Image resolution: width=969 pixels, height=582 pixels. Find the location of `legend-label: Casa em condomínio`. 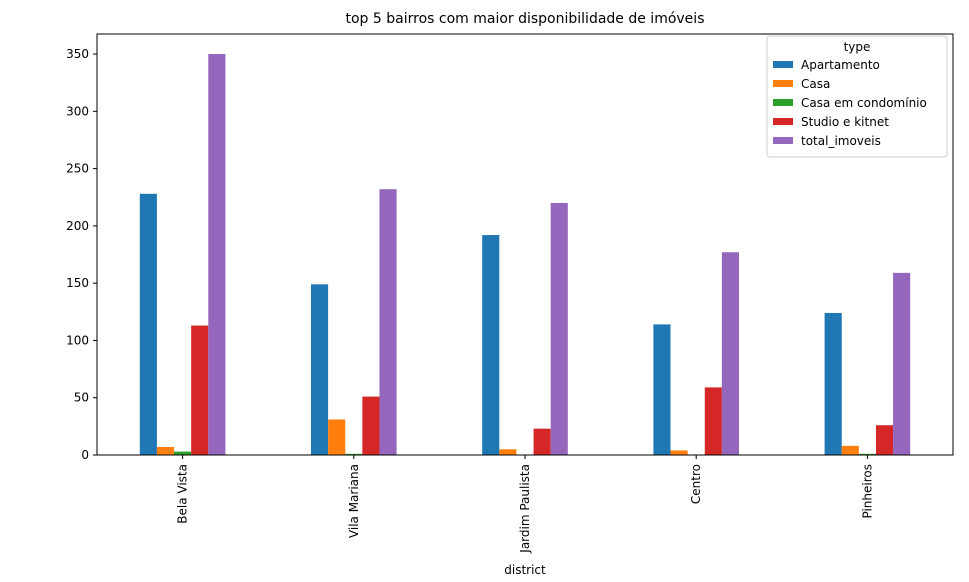

legend-label: Casa em condomínio is located at coordinates (864, 103).